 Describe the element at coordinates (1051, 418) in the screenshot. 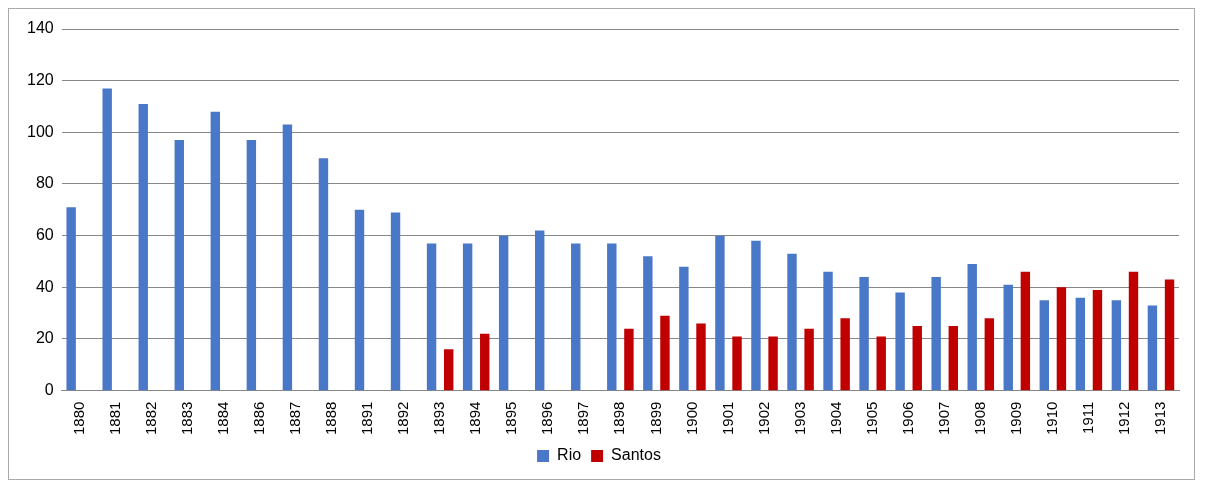

I see `x-tick-label: 1910` at that location.